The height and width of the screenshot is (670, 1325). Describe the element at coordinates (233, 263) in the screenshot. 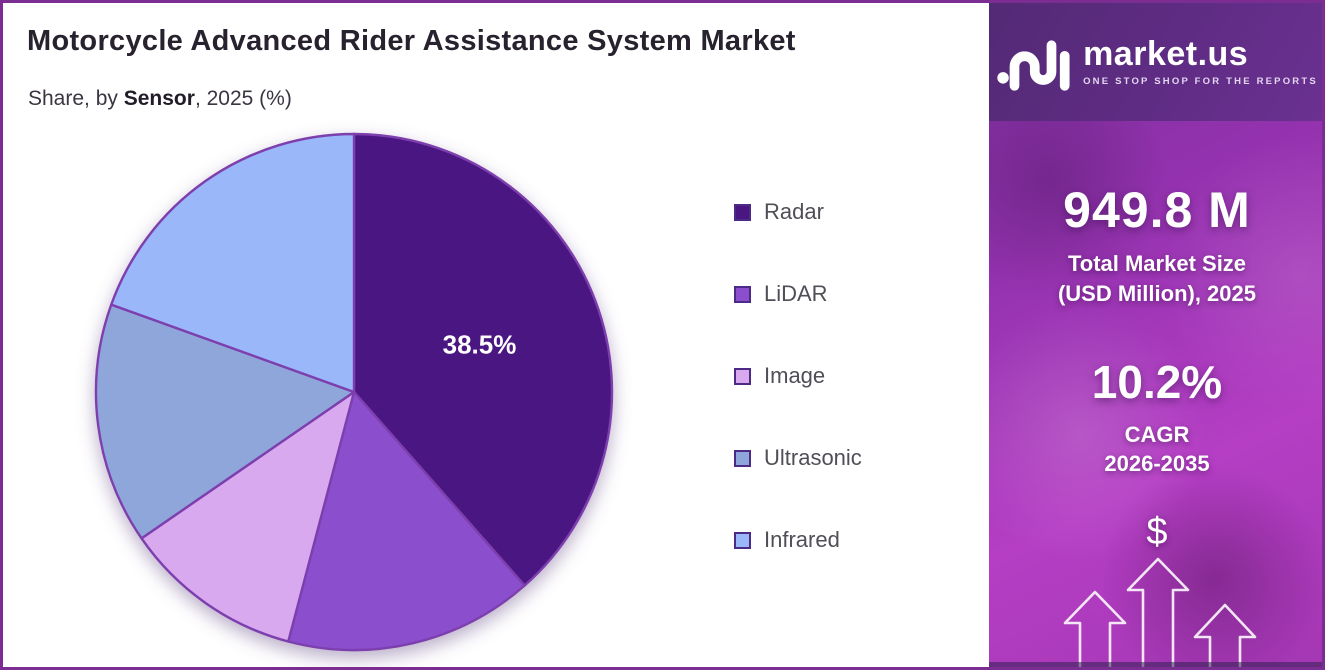

I see `pie-slice-infrared` at that location.